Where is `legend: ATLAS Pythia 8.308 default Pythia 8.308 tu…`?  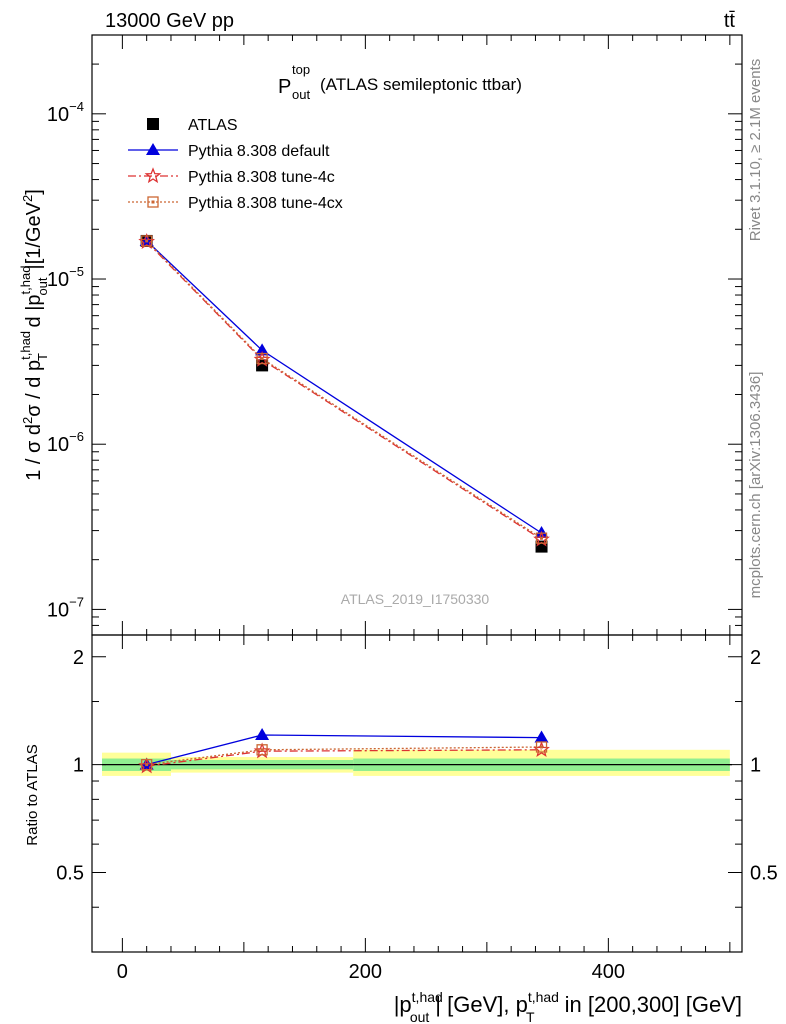 legend: ATLAS Pythia 8.308 default Pythia 8.308 tu… is located at coordinates (235, 164).